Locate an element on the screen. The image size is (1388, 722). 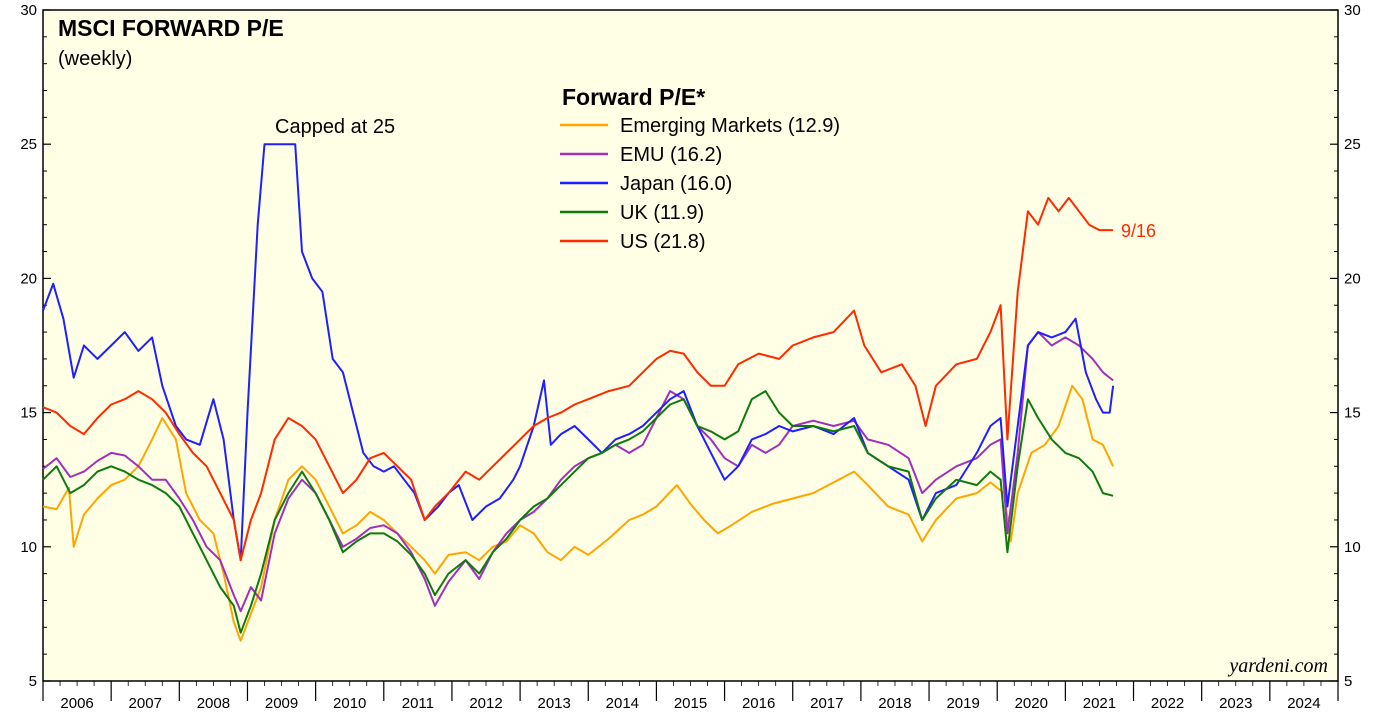
x-tick-label: 2006 is located at coordinates (76, 703).